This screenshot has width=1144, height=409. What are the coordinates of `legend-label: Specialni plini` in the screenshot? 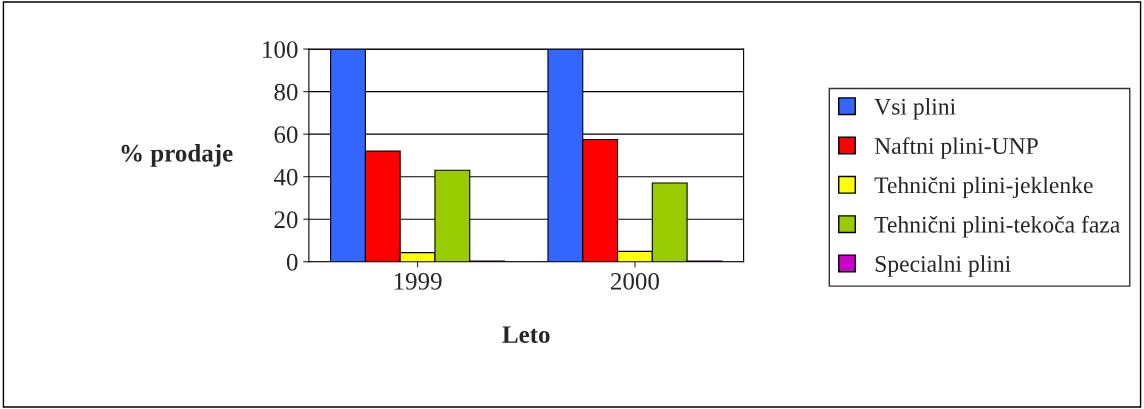 It's located at (943, 266).